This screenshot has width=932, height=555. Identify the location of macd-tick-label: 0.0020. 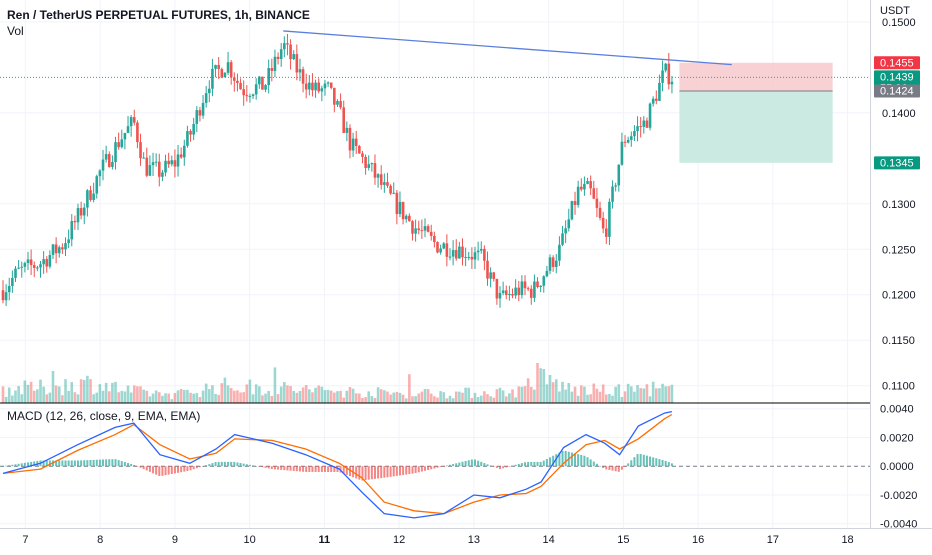
(897, 438).